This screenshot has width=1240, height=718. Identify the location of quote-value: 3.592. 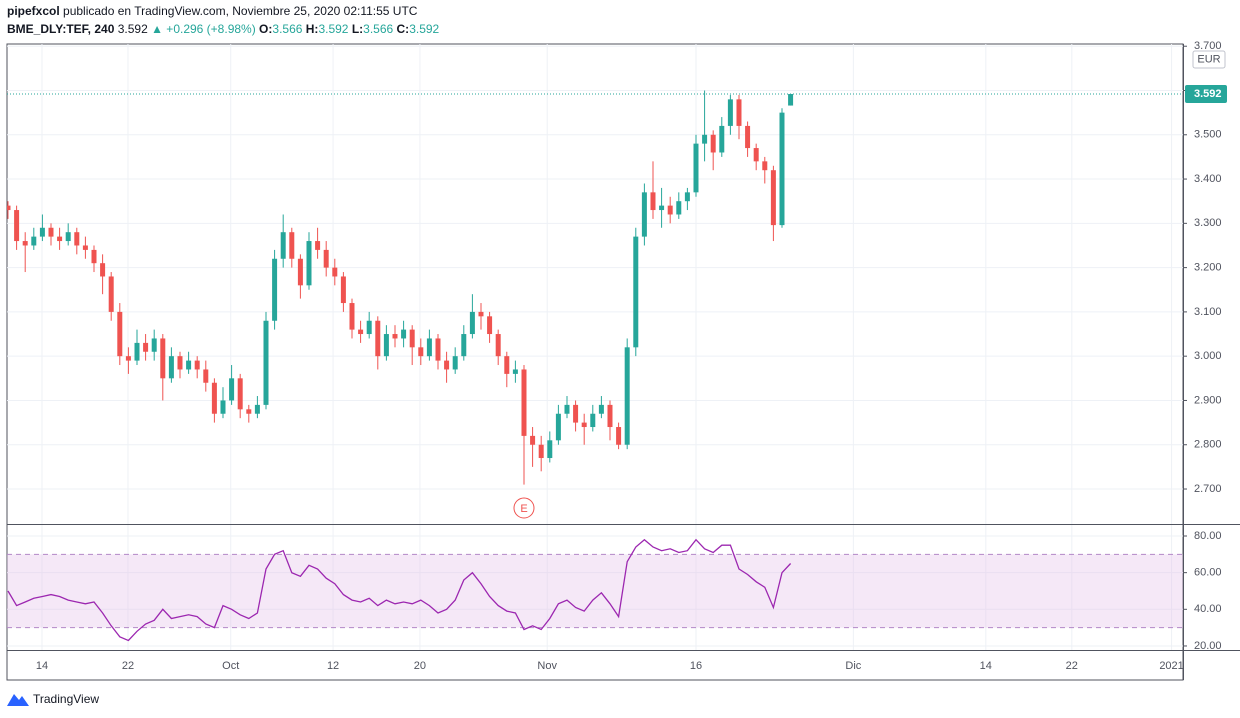
(333, 29).